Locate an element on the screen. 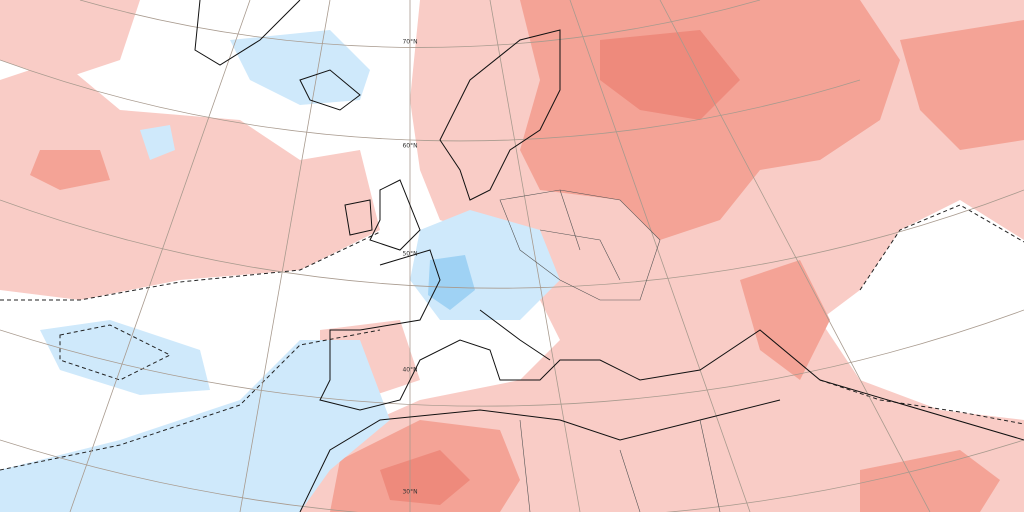 The width and height of the screenshot is (1024, 512). lat-label: 60°N is located at coordinates (409, 146).